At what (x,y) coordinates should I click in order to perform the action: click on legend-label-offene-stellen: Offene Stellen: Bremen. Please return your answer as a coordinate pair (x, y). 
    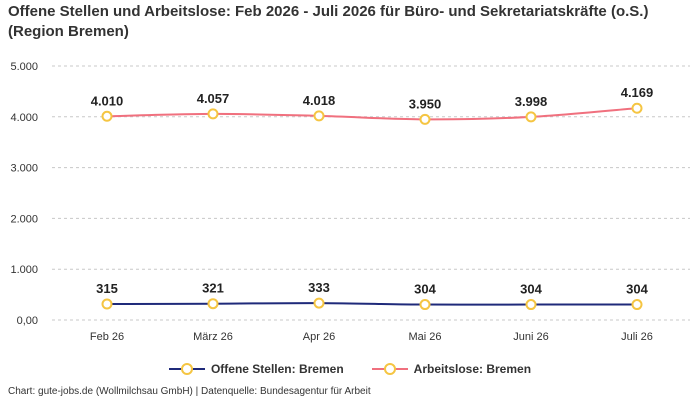
    Looking at the image, I should click on (277, 369).